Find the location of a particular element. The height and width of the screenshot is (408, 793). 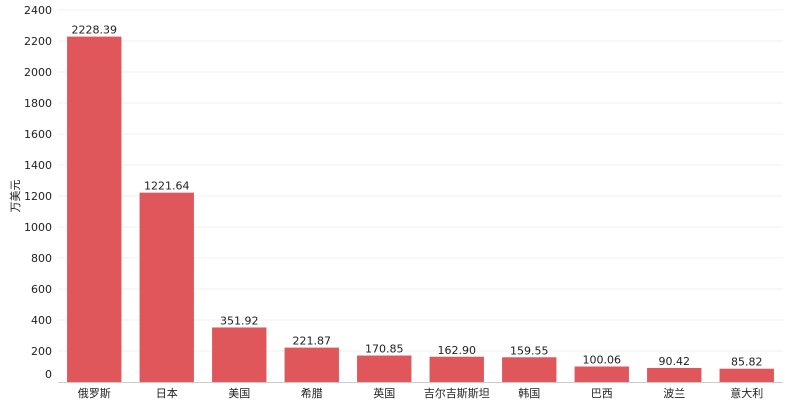

y-tick-label: 2000 is located at coordinates (38, 72).